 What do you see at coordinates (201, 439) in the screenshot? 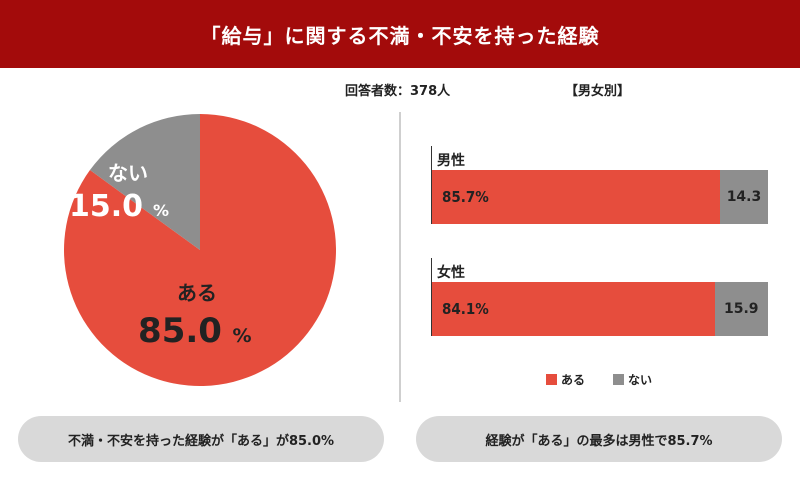
I see `summary-left: 不満・不安を持った経験が「ある」が85.0%` at bounding box center [201, 439].